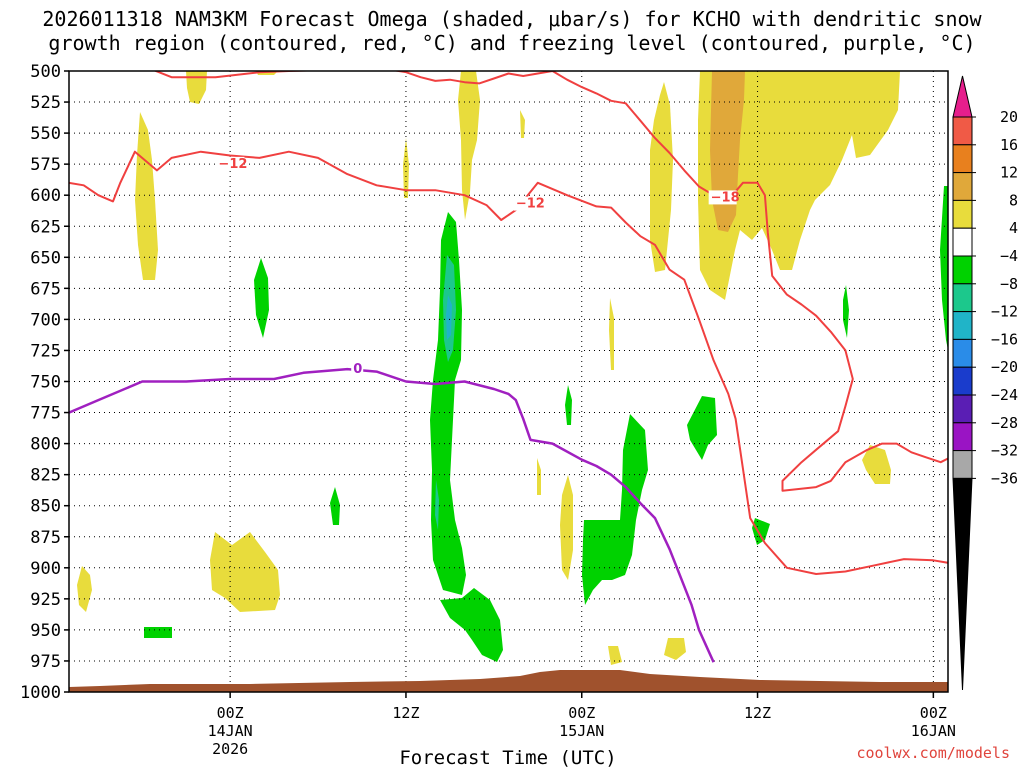 The image size is (1024, 768). Describe the element at coordinates (962, 96) in the screenshot. I see `colorbar-top-arrow` at that location.